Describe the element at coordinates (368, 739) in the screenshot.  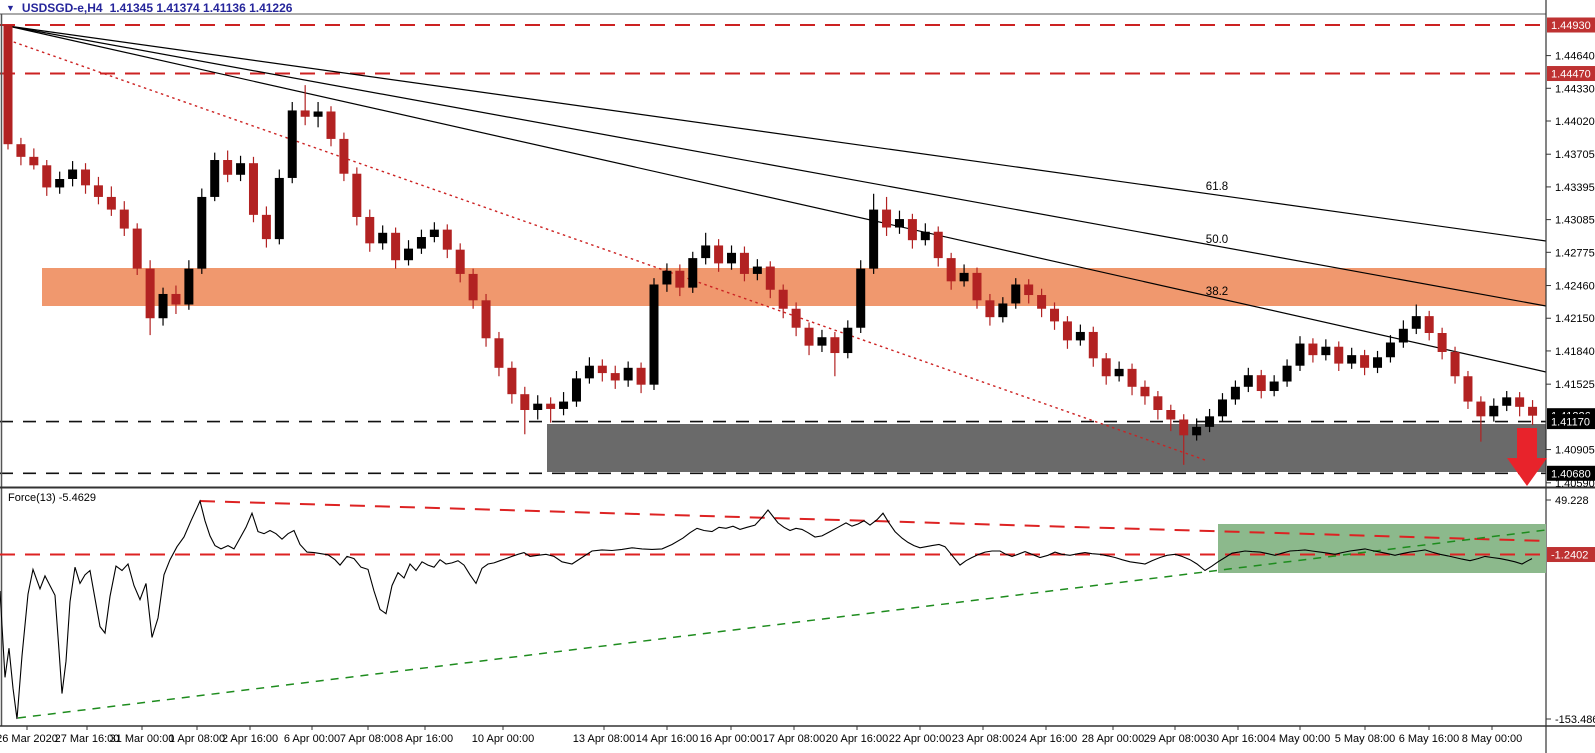
I see `time-tick-label: 7 Apr 08:00` at that location.